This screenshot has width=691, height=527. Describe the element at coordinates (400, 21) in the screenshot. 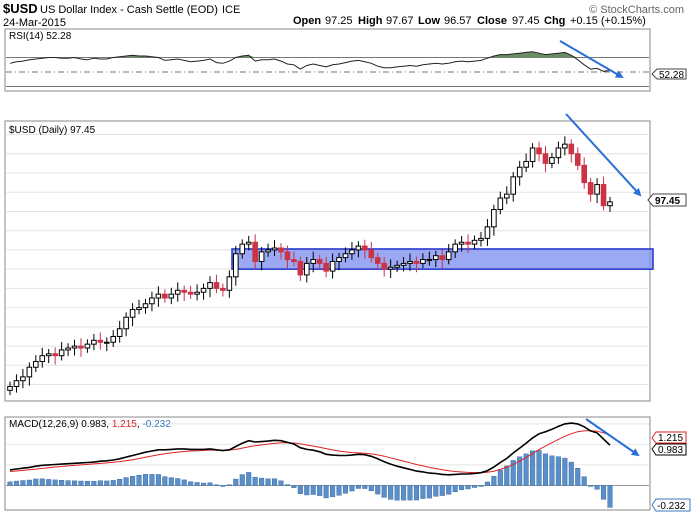

I see `header-high: 97.67` at that location.